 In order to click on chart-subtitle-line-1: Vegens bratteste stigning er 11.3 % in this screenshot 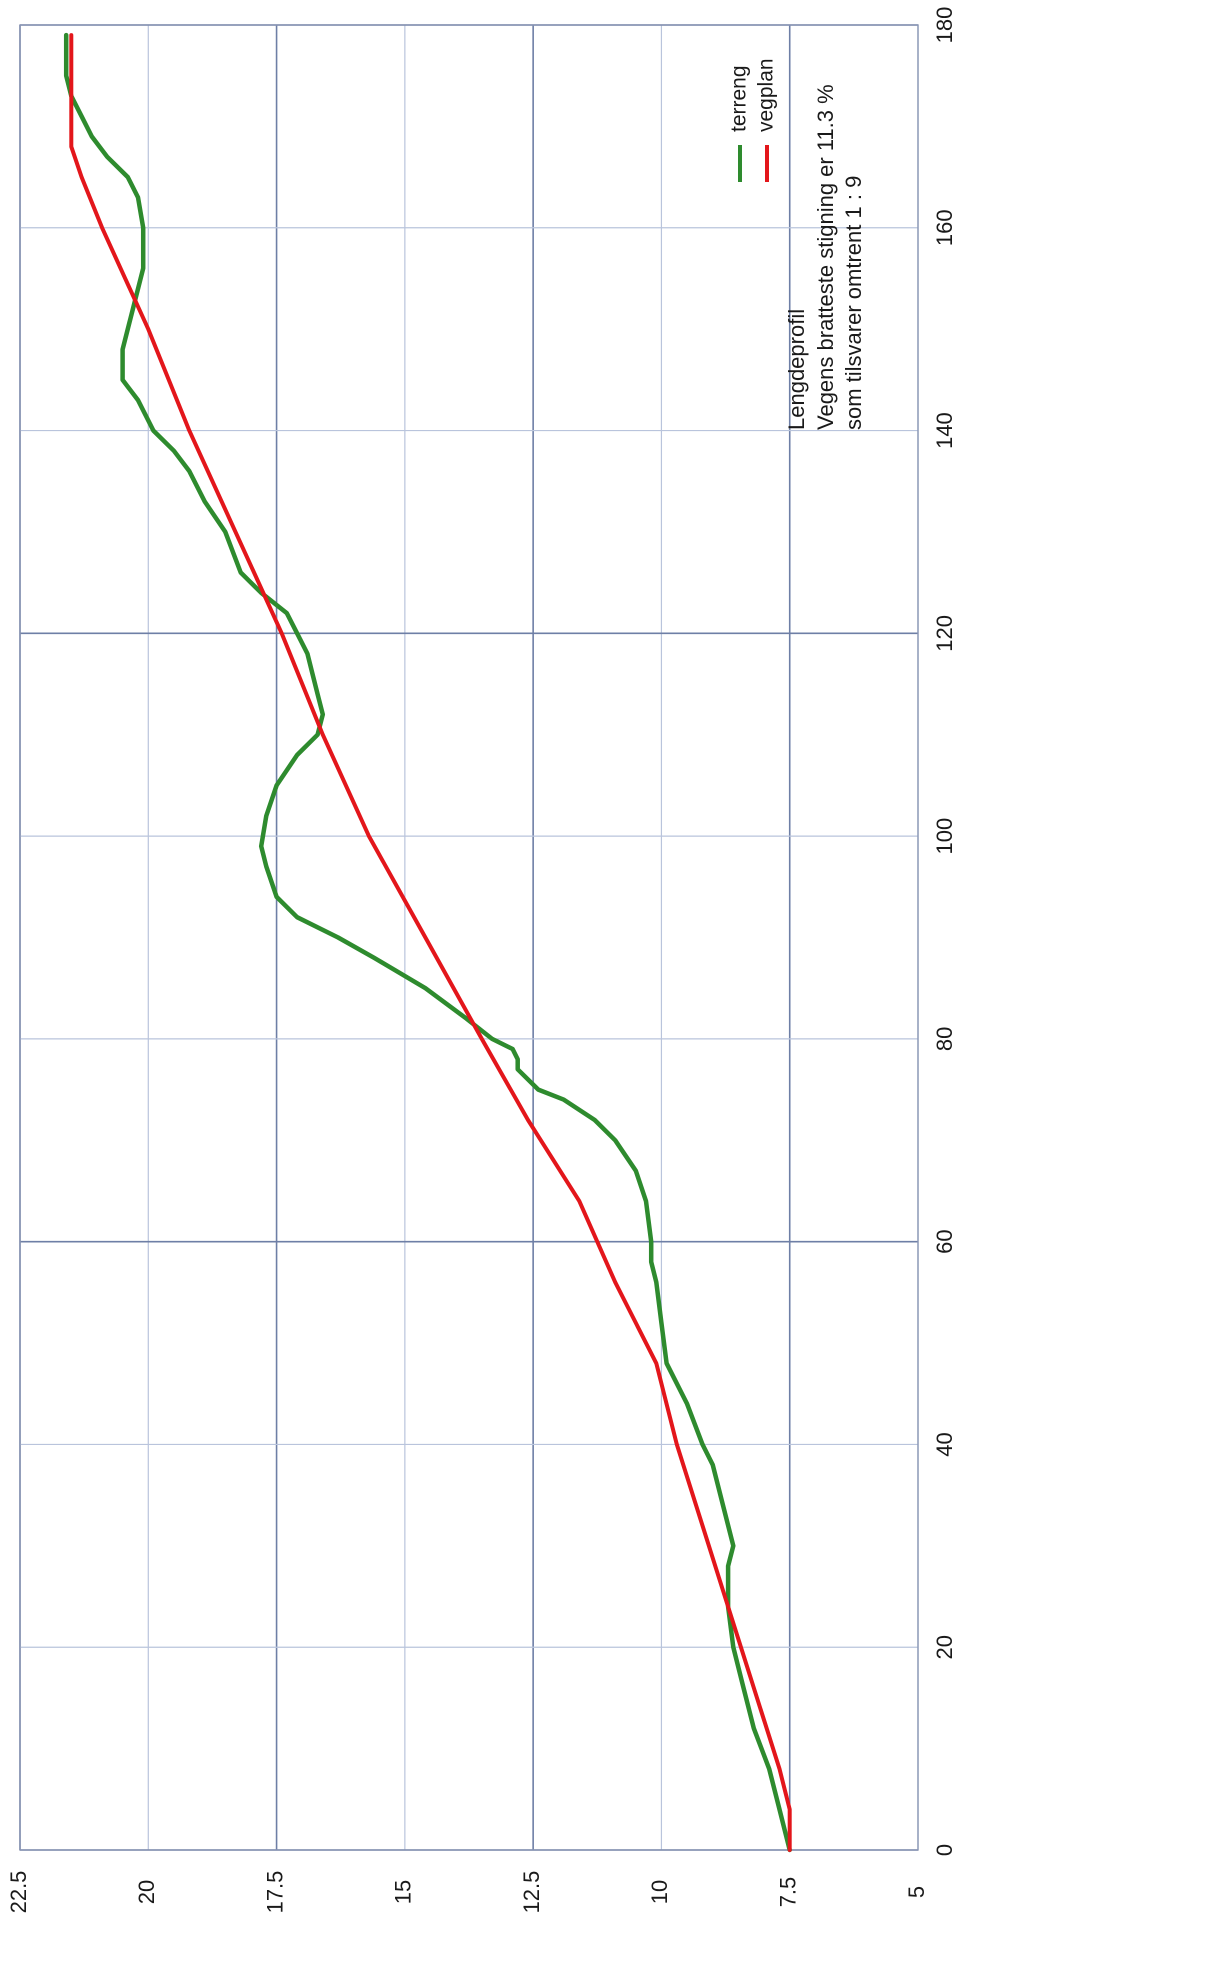, I will do `click(825, 257)`.